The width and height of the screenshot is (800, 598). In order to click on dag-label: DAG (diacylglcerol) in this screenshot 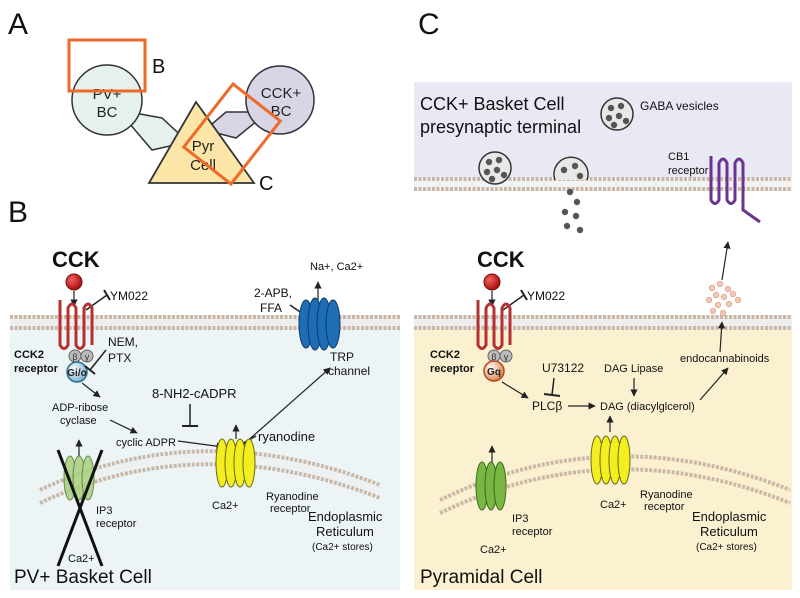, I will do `click(647, 407)`.